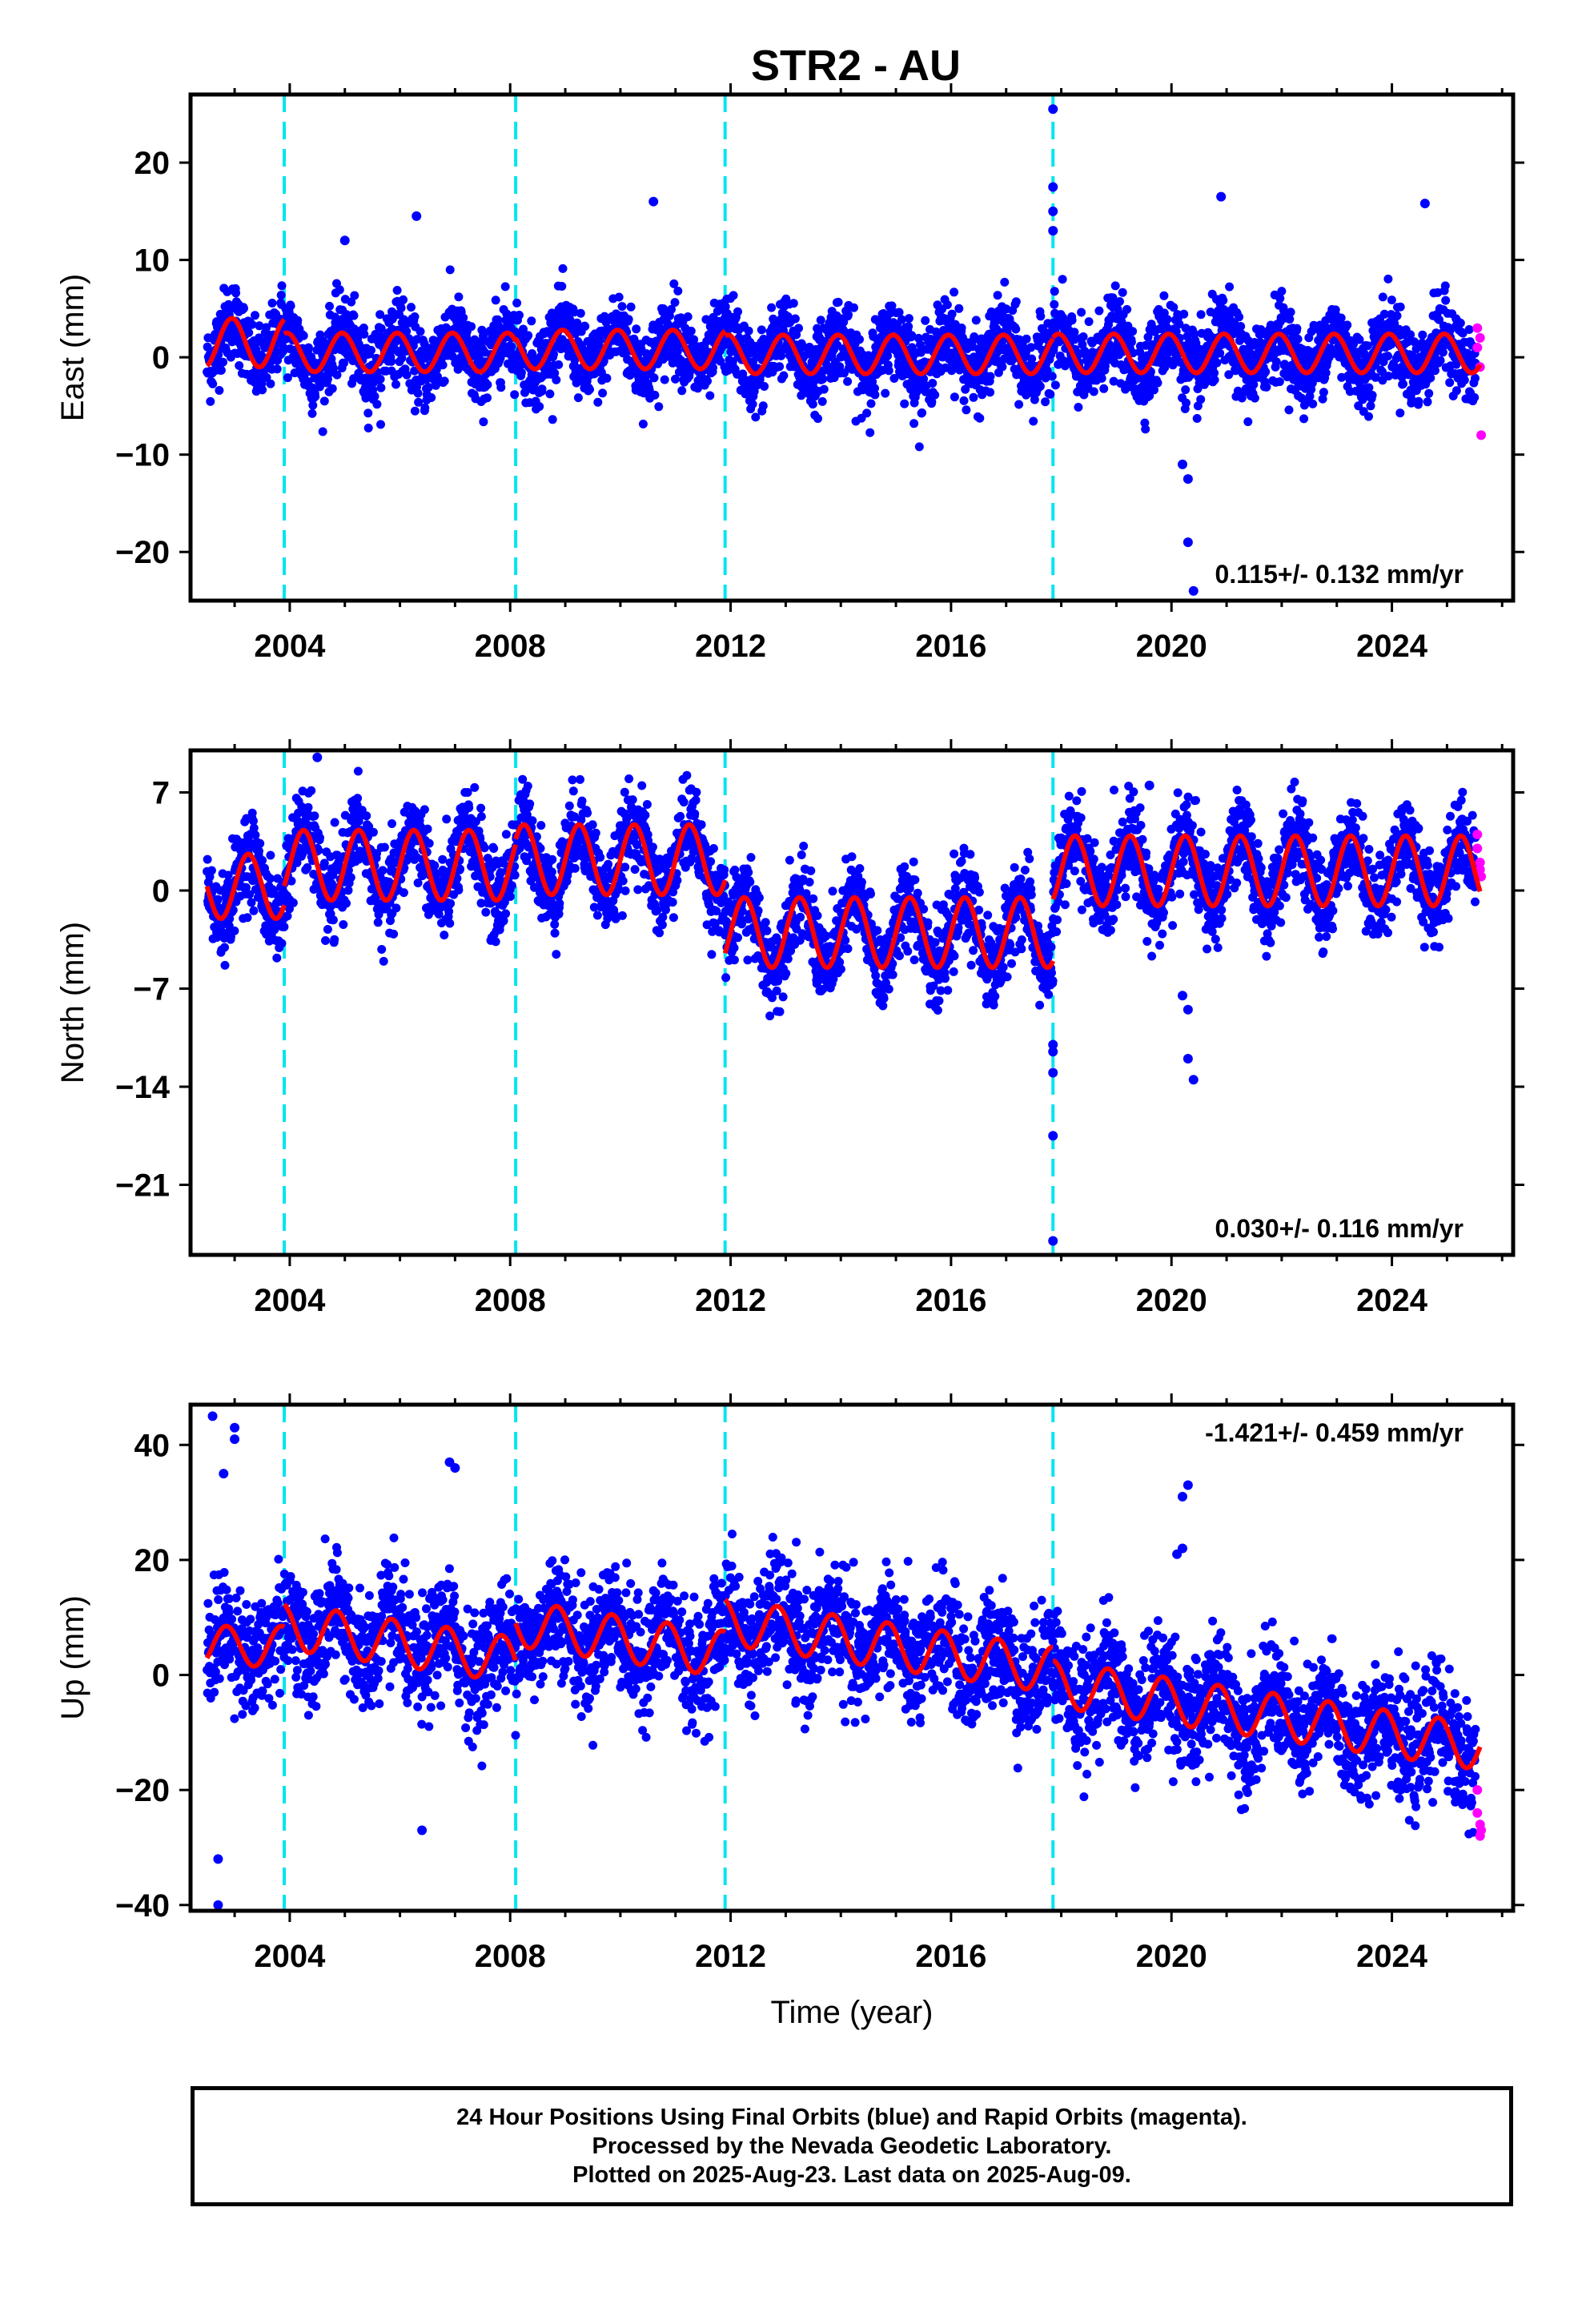 This screenshot has width=1582, height=2324. What do you see at coordinates (72, 1657) in the screenshot?
I see `y-axis-label: Up (mm)` at bounding box center [72, 1657].